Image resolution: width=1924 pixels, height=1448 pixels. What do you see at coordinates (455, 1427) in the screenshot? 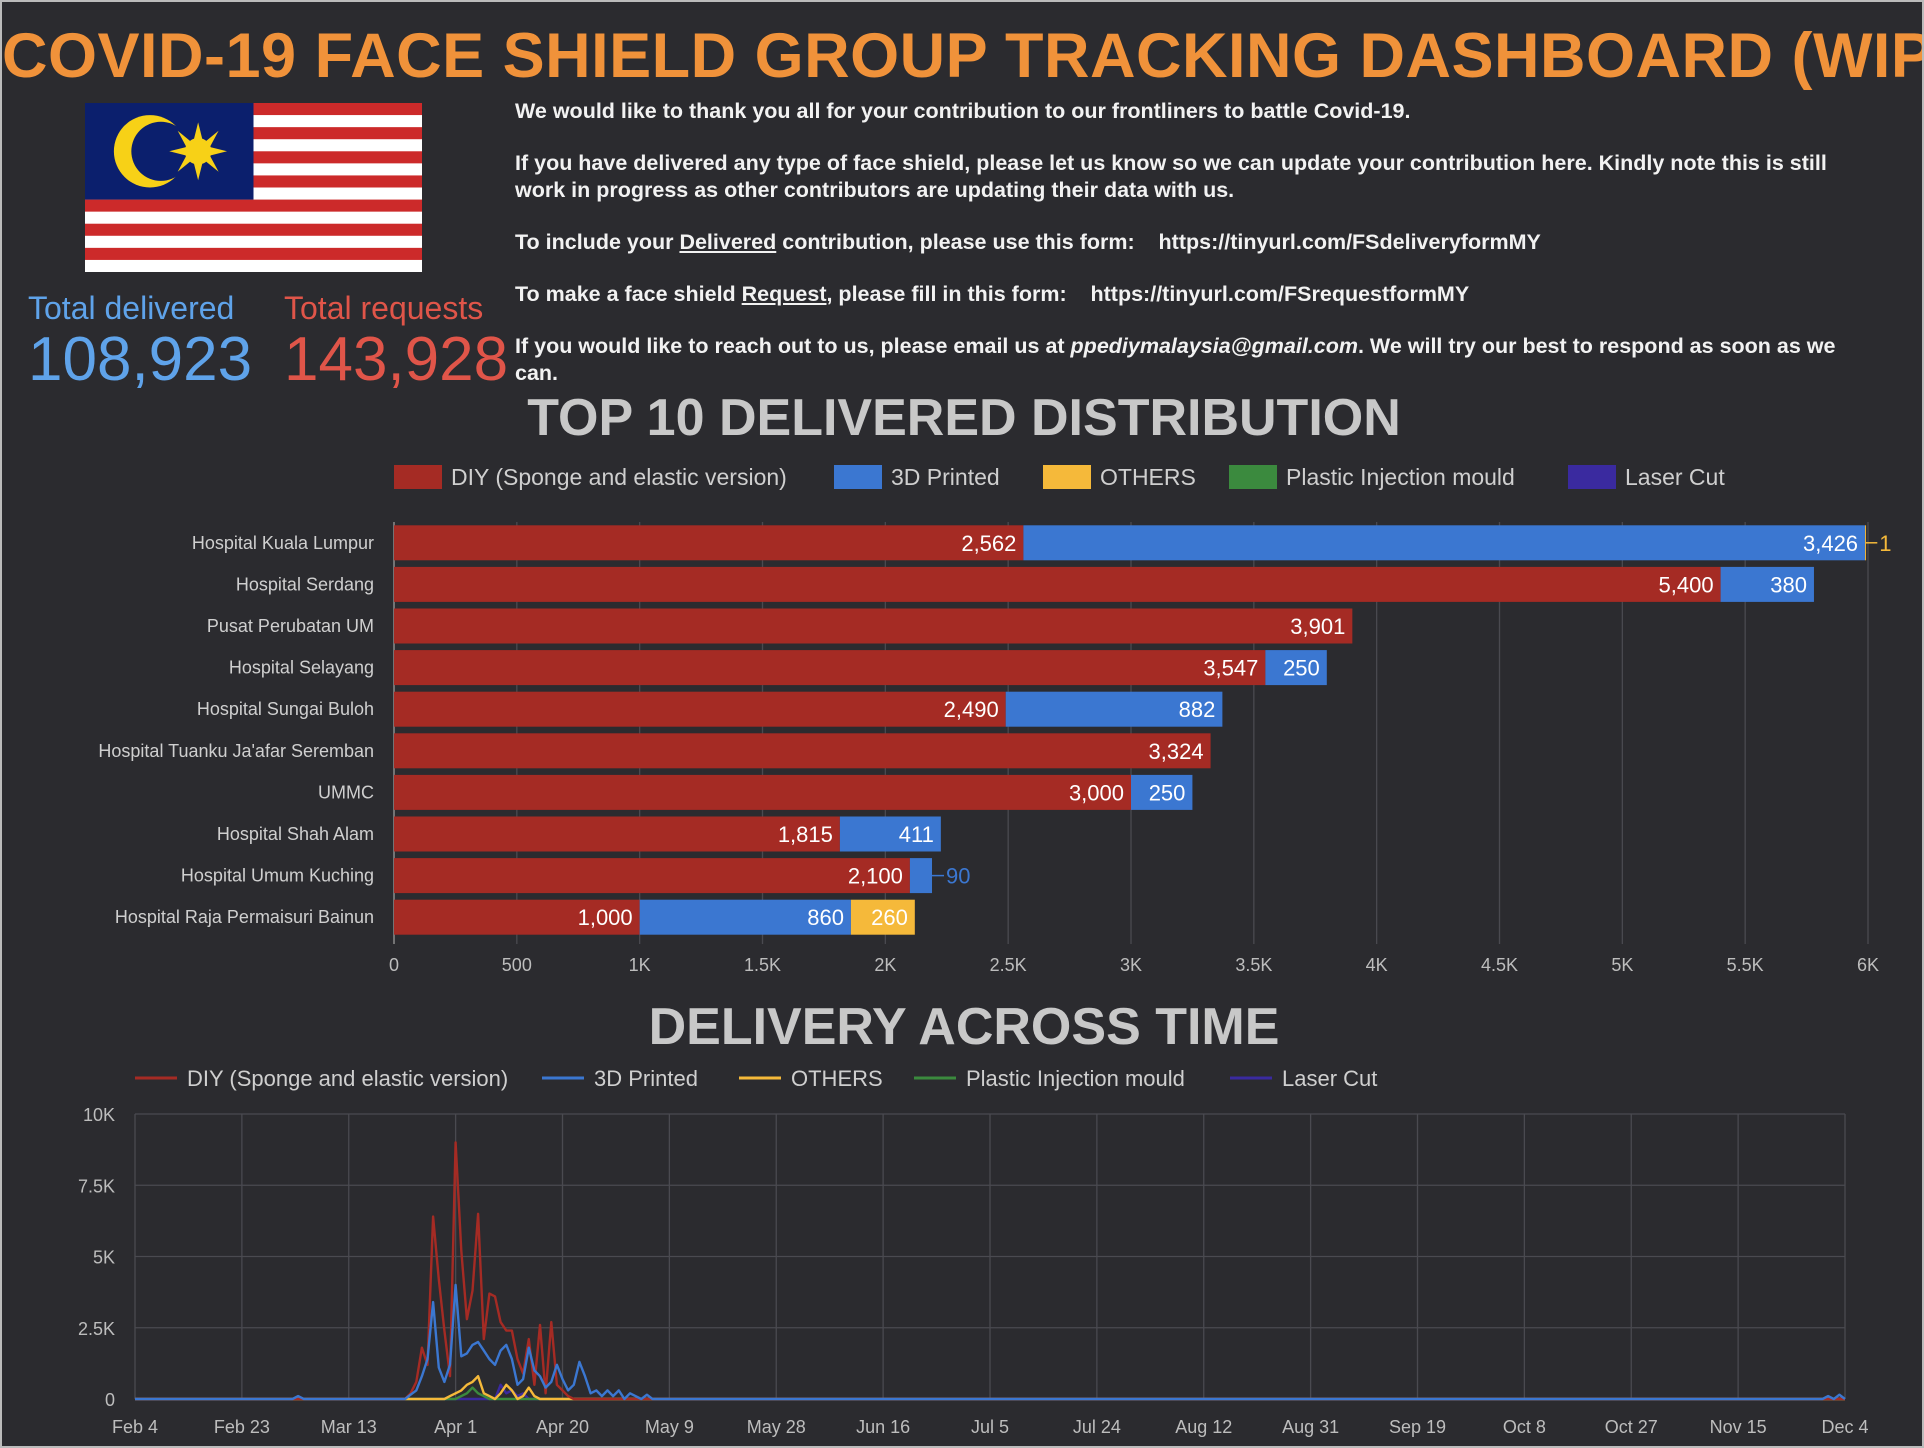
I see `line-x-tick-label: Apr 1` at bounding box center [455, 1427].